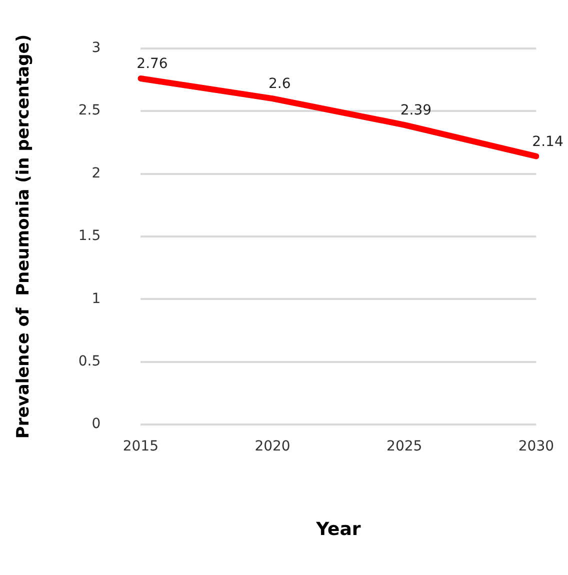 This screenshot has width=568, height=575. What do you see at coordinates (96, 424) in the screenshot?
I see `y-tick-label: 0` at bounding box center [96, 424].